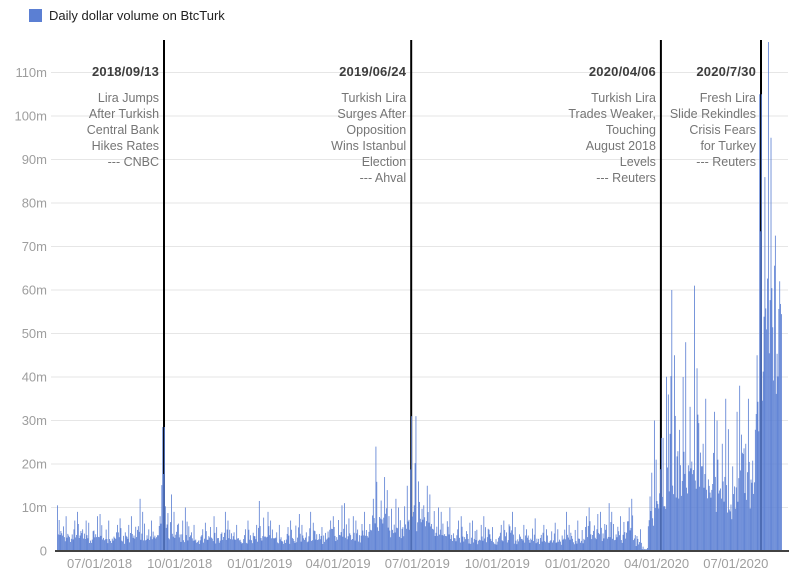 The image size is (794, 584). Describe the element at coordinates (31, 72) in the screenshot. I see `y-tick-label: 110m` at that location.